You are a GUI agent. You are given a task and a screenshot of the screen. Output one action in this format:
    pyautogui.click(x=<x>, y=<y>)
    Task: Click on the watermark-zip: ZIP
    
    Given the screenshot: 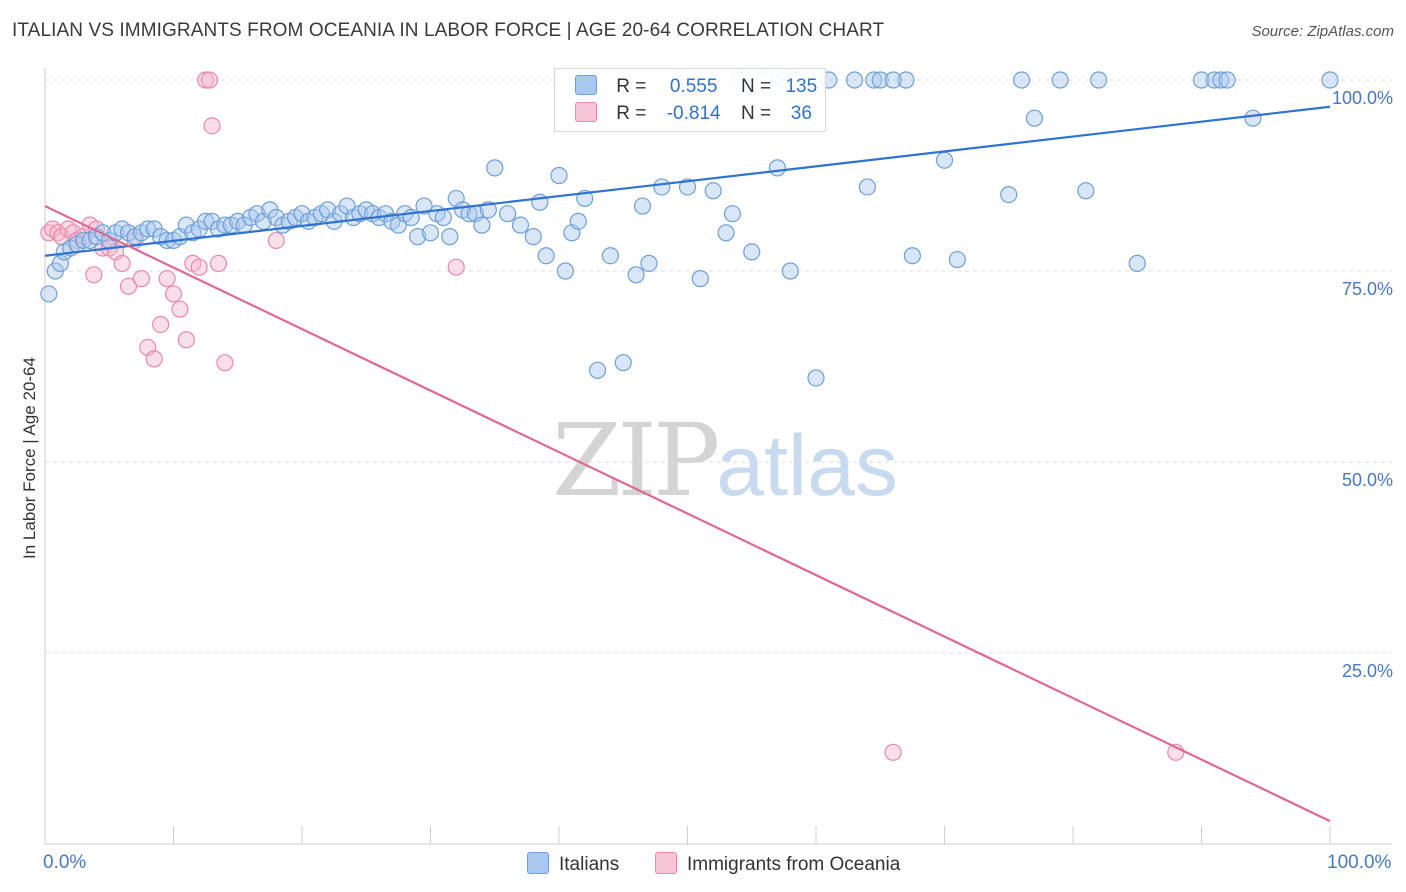 What is the action you would take?
    pyautogui.click(x=636, y=460)
    